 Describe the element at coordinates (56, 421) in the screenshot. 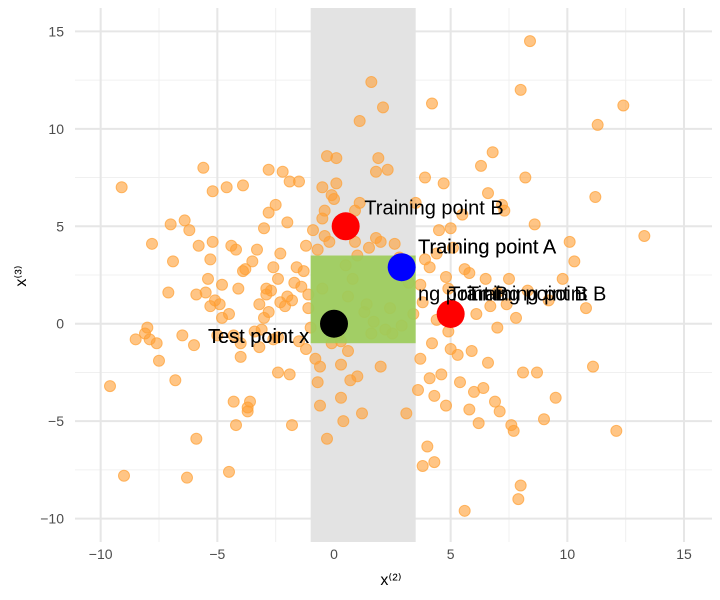

I see `y-tick-label: −5` at that location.